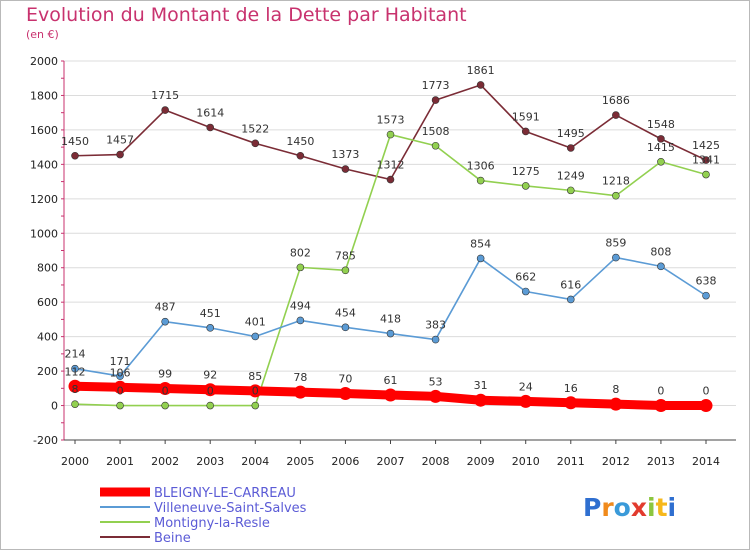 The width and height of the screenshot is (750, 550). I want to click on y-tick-label: 200, so click(47, 371).